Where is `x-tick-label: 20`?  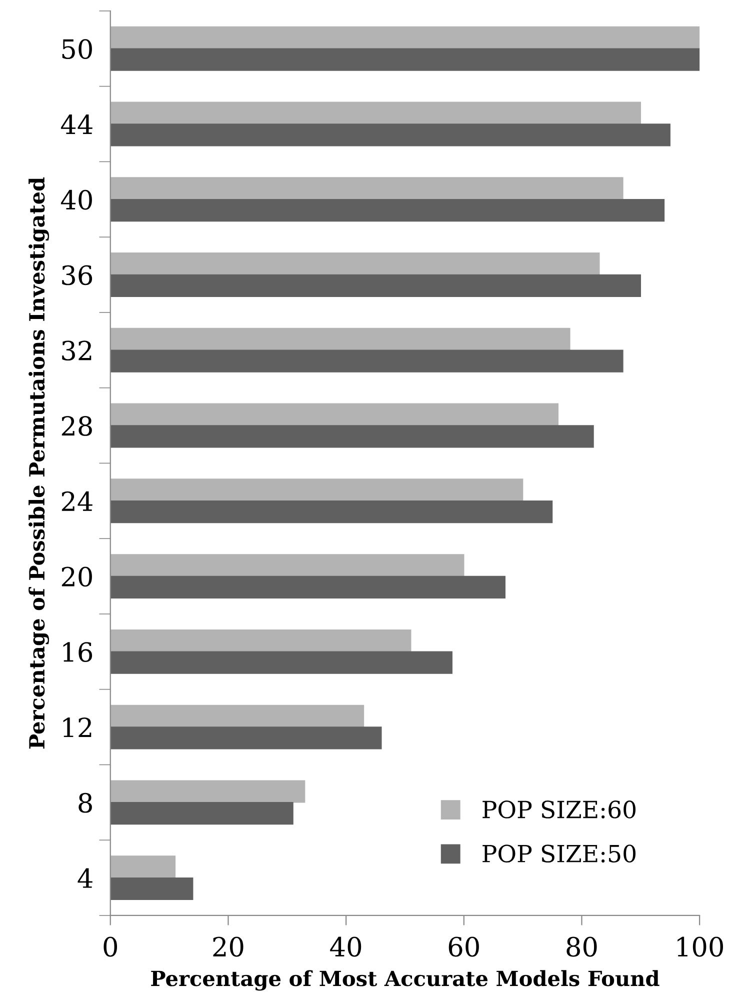
x-tick-label: 20 is located at coordinates (228, 946).